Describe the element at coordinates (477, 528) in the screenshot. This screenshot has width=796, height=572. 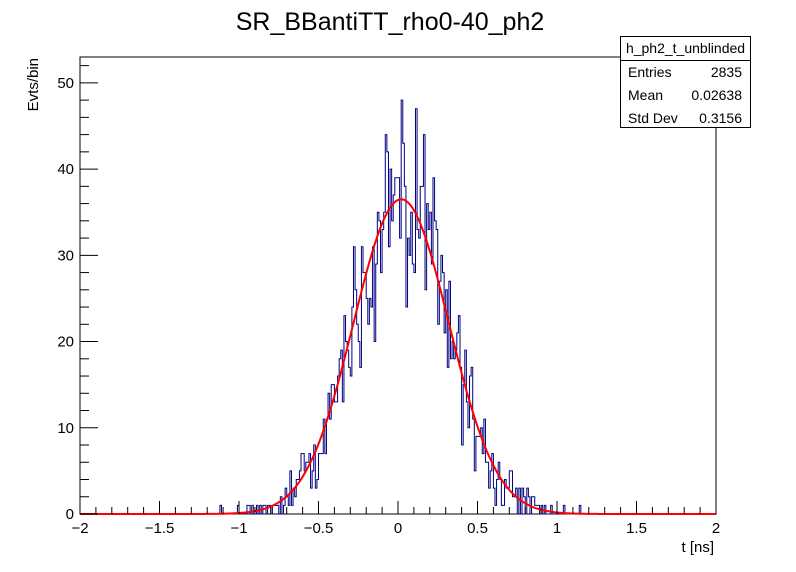
I see `x-tick-label: 0.5` at that location.